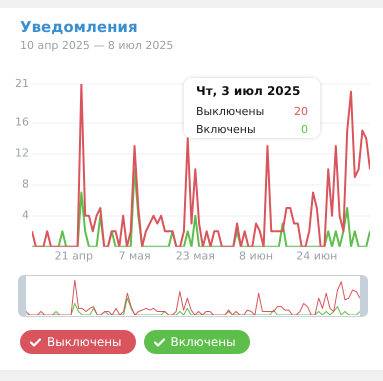 This screenshot has width=383, height=381. I want to click on x-tick-label: 24 июн, so click(317, 255).